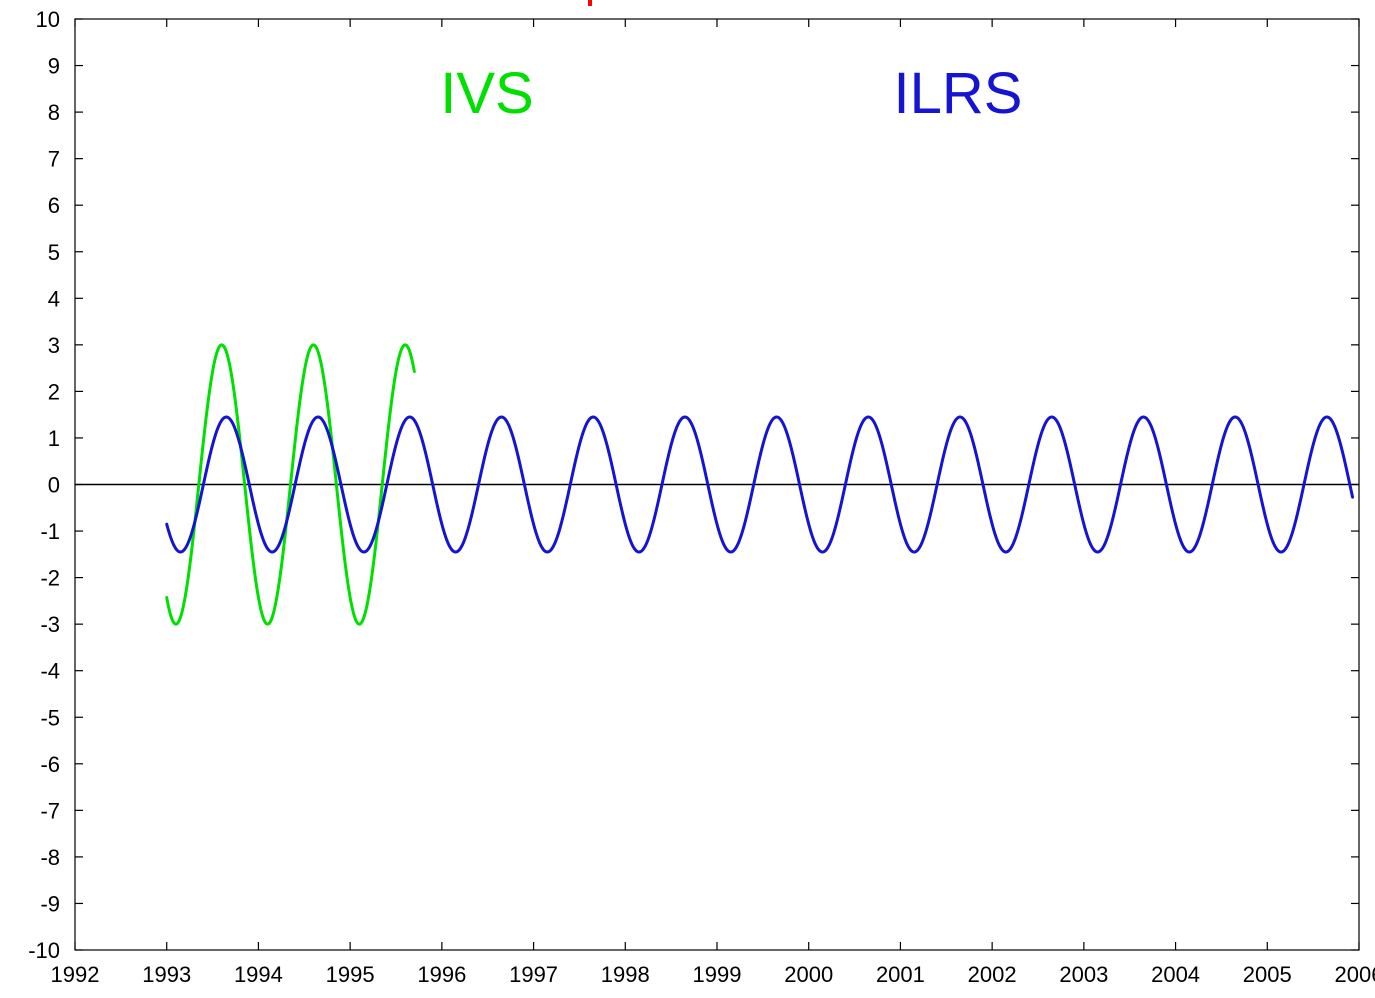  I want to click on y-tick-label: -9, so click(50, 903).